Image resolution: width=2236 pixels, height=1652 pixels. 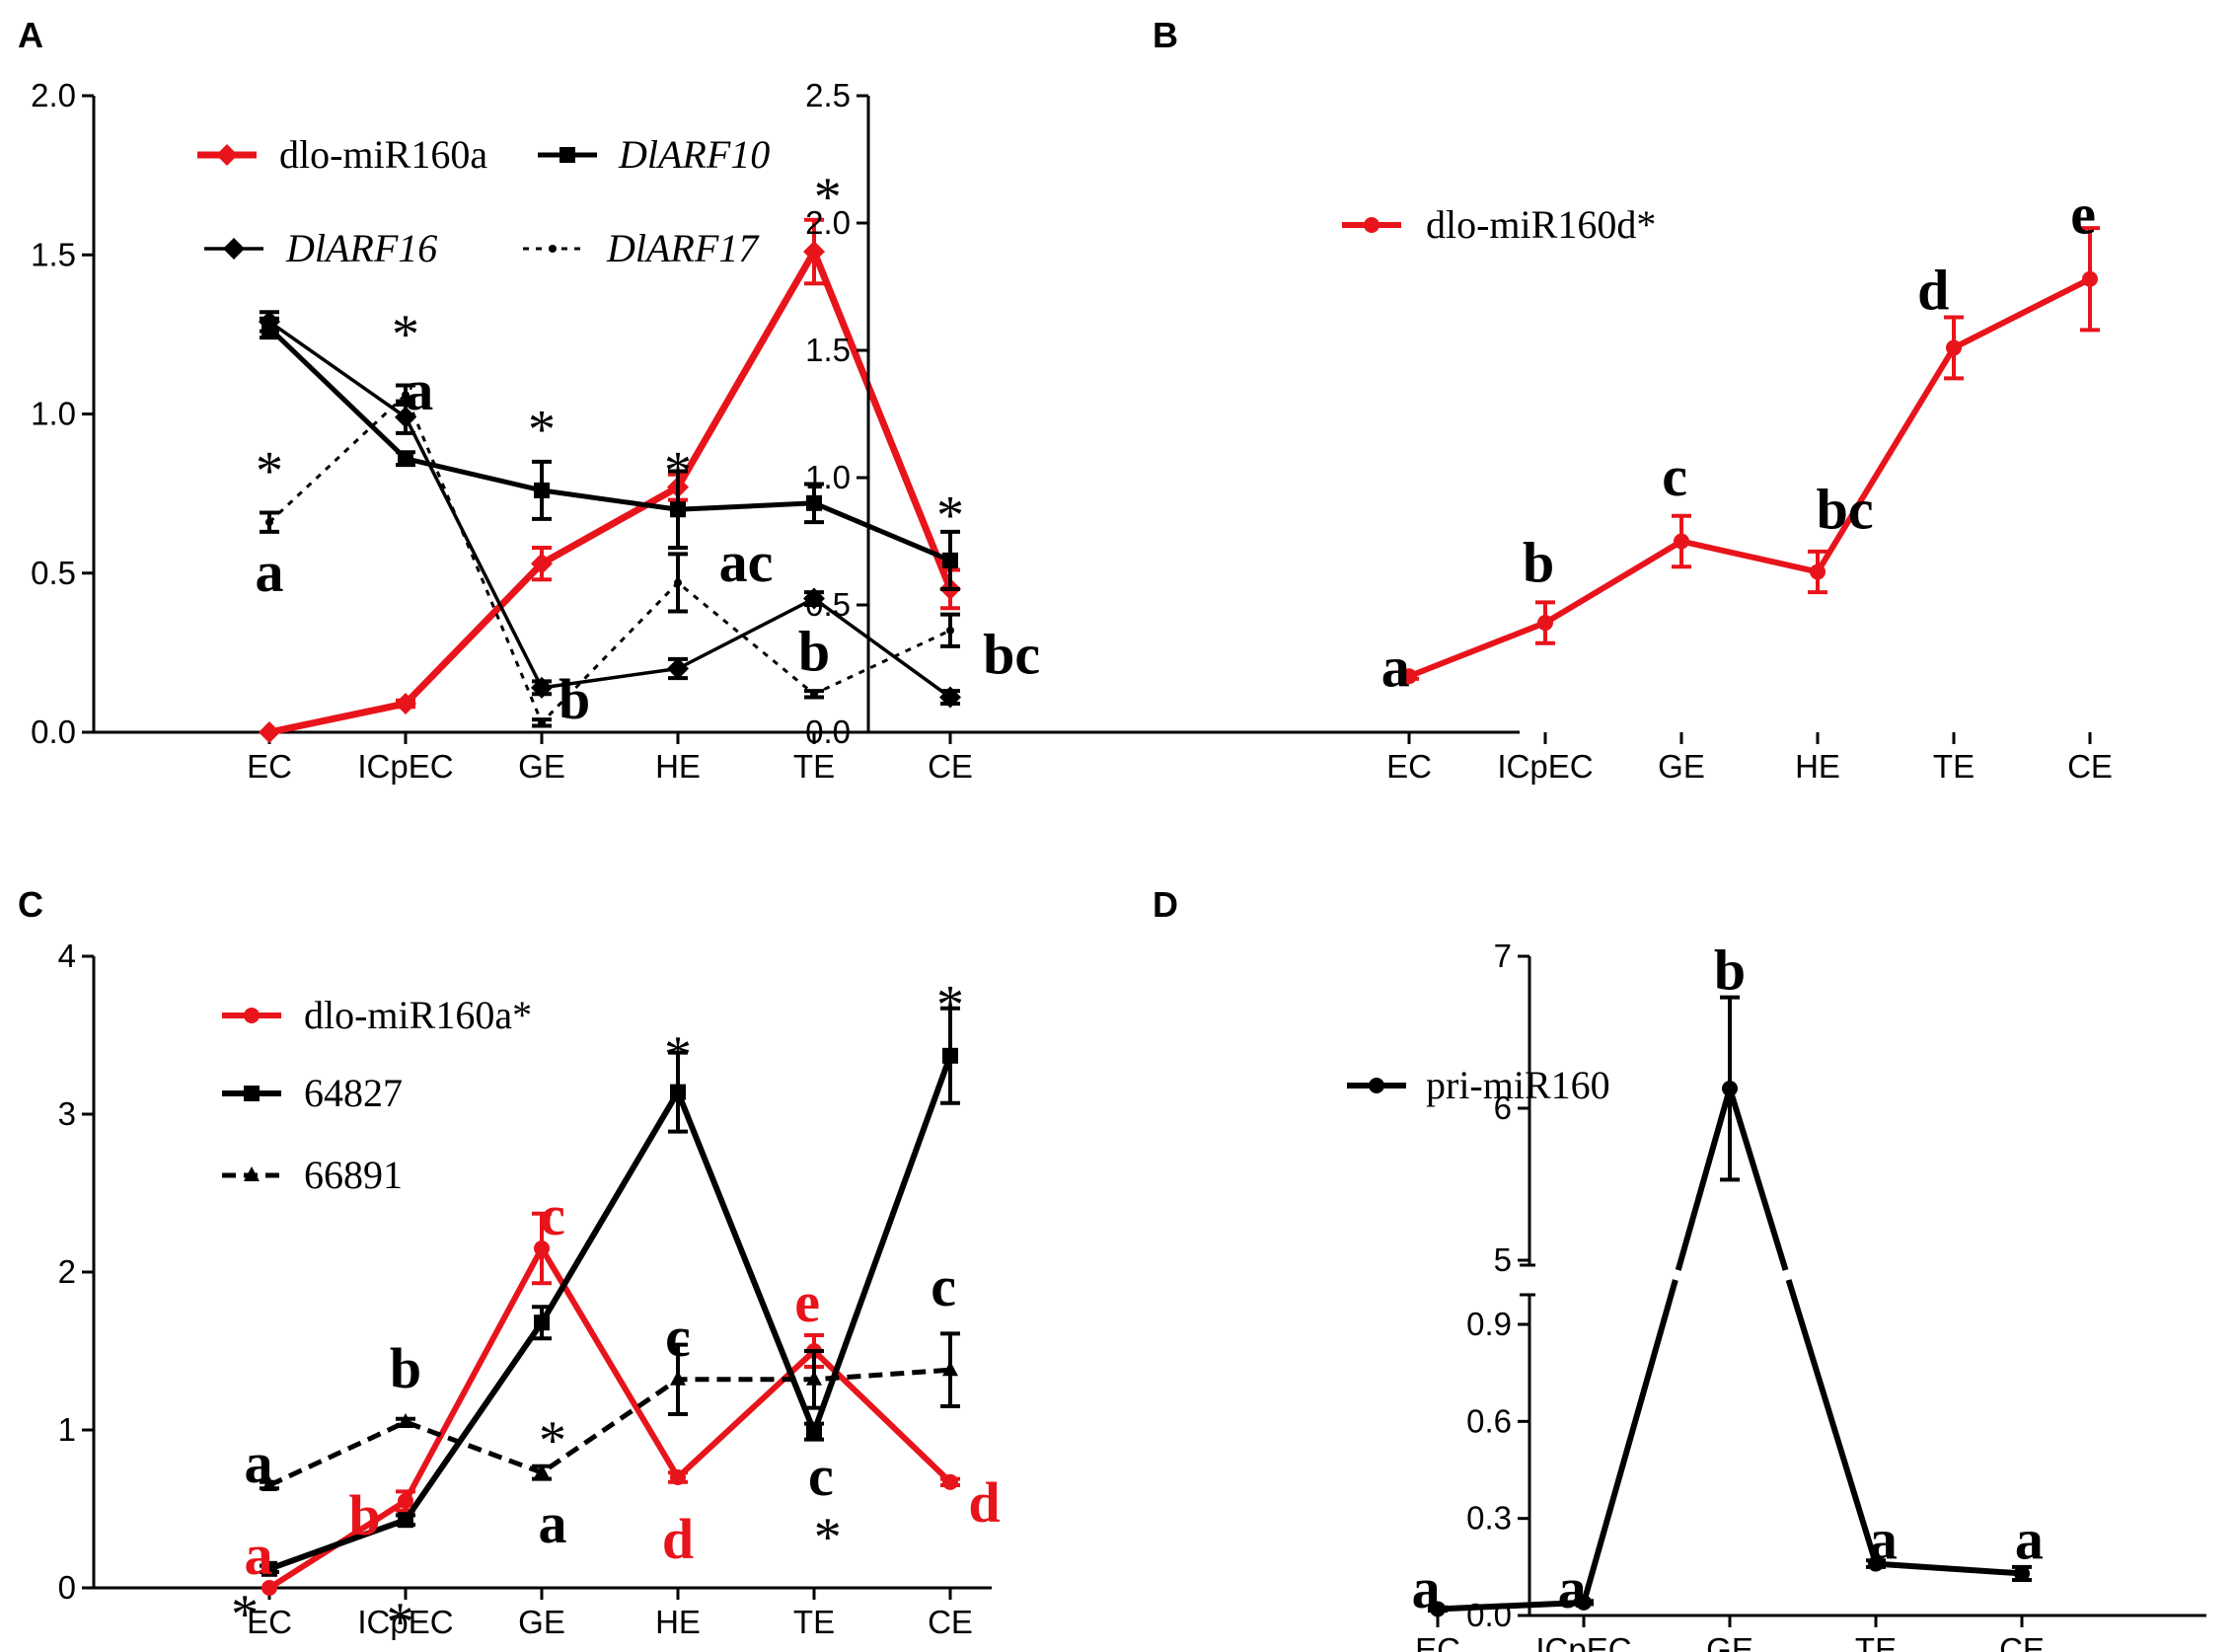 What do you see at coordinates (694, 155) in the screenshot?
I see `legend-label: DlARF10` at bounding box center [694, 155].